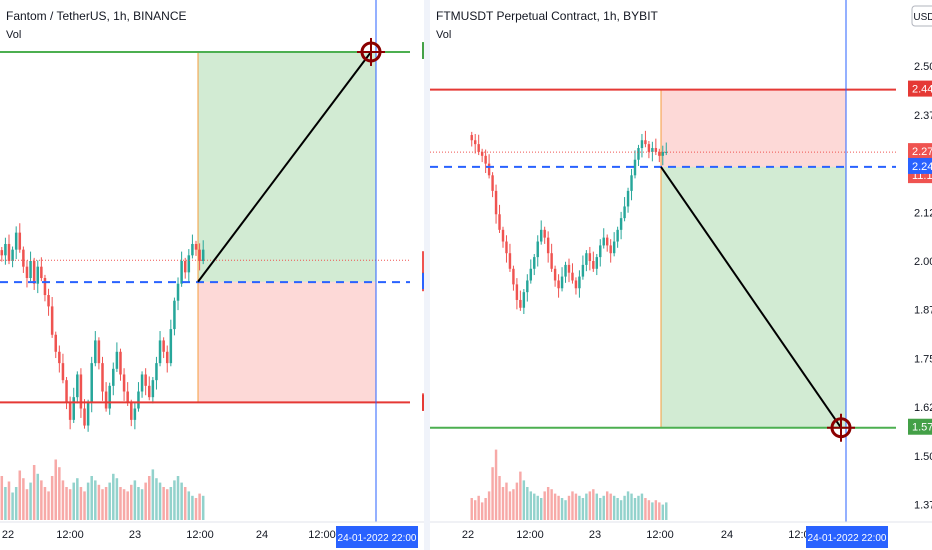  What do you see at coordinates (96, 16) in the screenshot?
I see `chart-title: Fantom / TetherUS, 1h, BINANCE` at bounding box center [96, 16].